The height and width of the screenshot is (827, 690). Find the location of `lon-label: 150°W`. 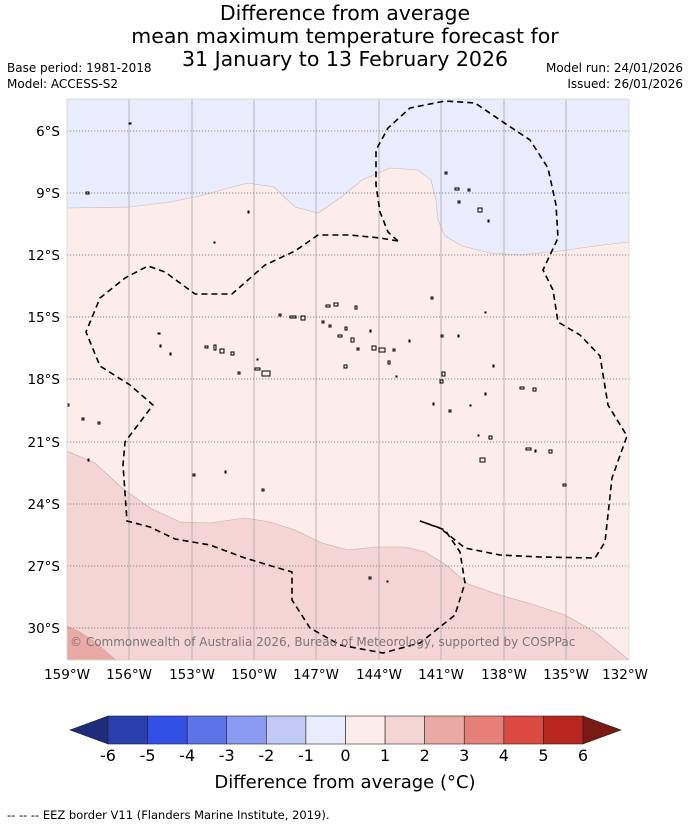

lon-label: 150°W is located at coordinates (254, 675).